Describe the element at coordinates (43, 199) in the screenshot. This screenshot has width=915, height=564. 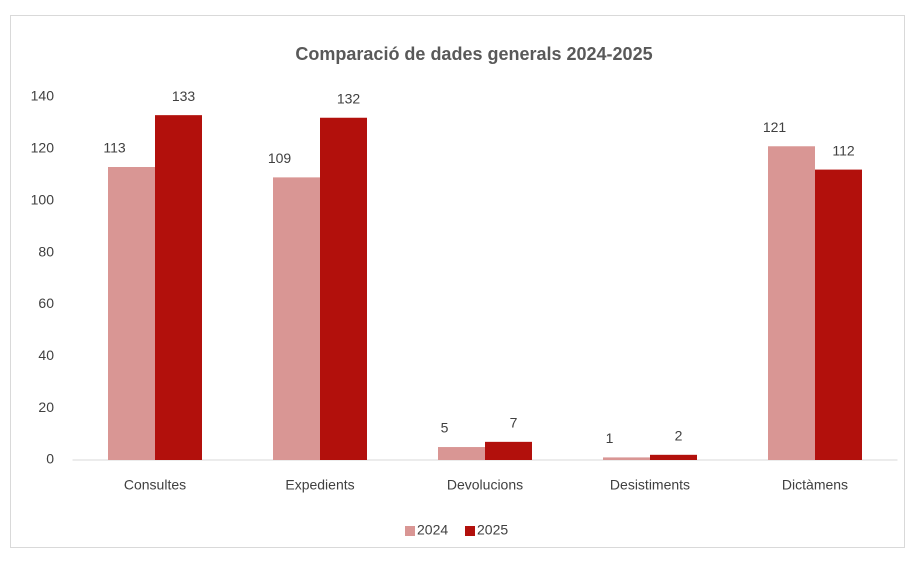
I see `y-tick-label: 100` at that location.